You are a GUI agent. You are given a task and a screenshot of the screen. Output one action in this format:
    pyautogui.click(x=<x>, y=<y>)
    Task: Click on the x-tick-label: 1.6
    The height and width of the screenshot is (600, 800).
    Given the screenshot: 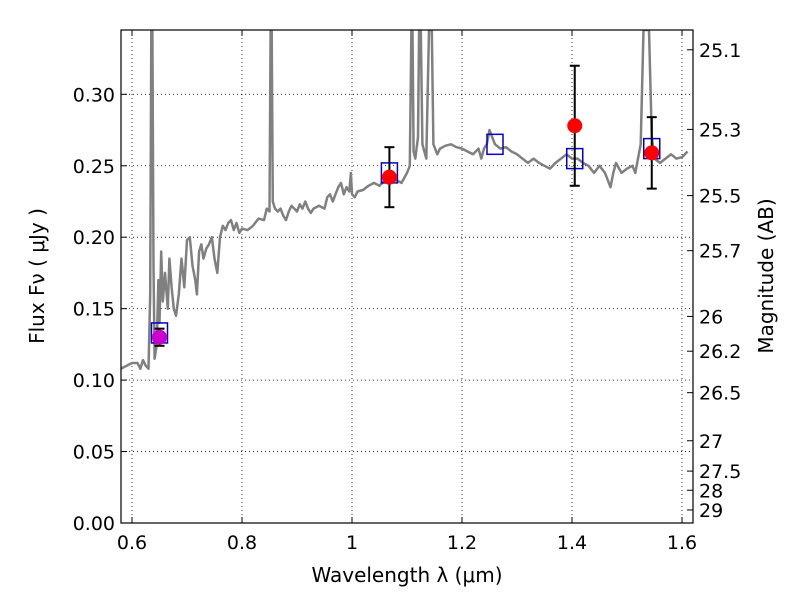 What is the action you would take?
    pyautogui.click(x=682, y=543)
    